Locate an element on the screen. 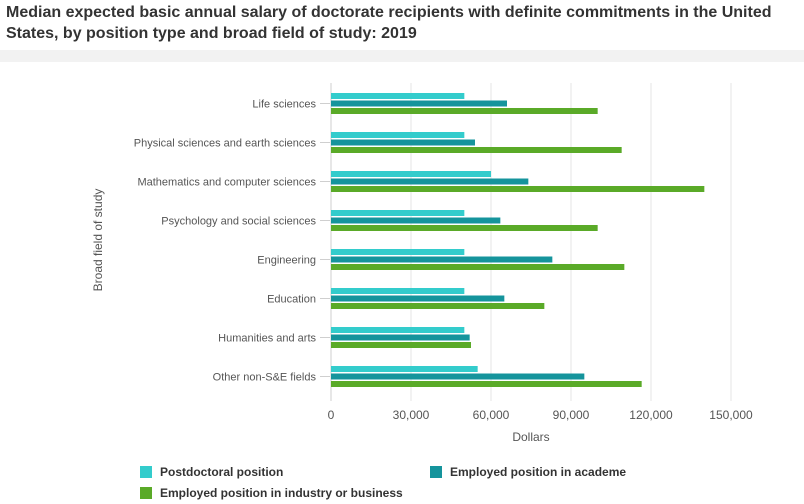  legend-swatch-industry is located at coordinates (146, 493).